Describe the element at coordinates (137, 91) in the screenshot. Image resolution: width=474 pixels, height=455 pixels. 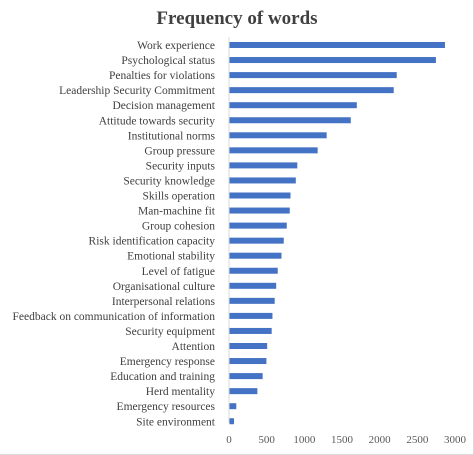
I see `category-label: Leadership Security Commitment` at that location.